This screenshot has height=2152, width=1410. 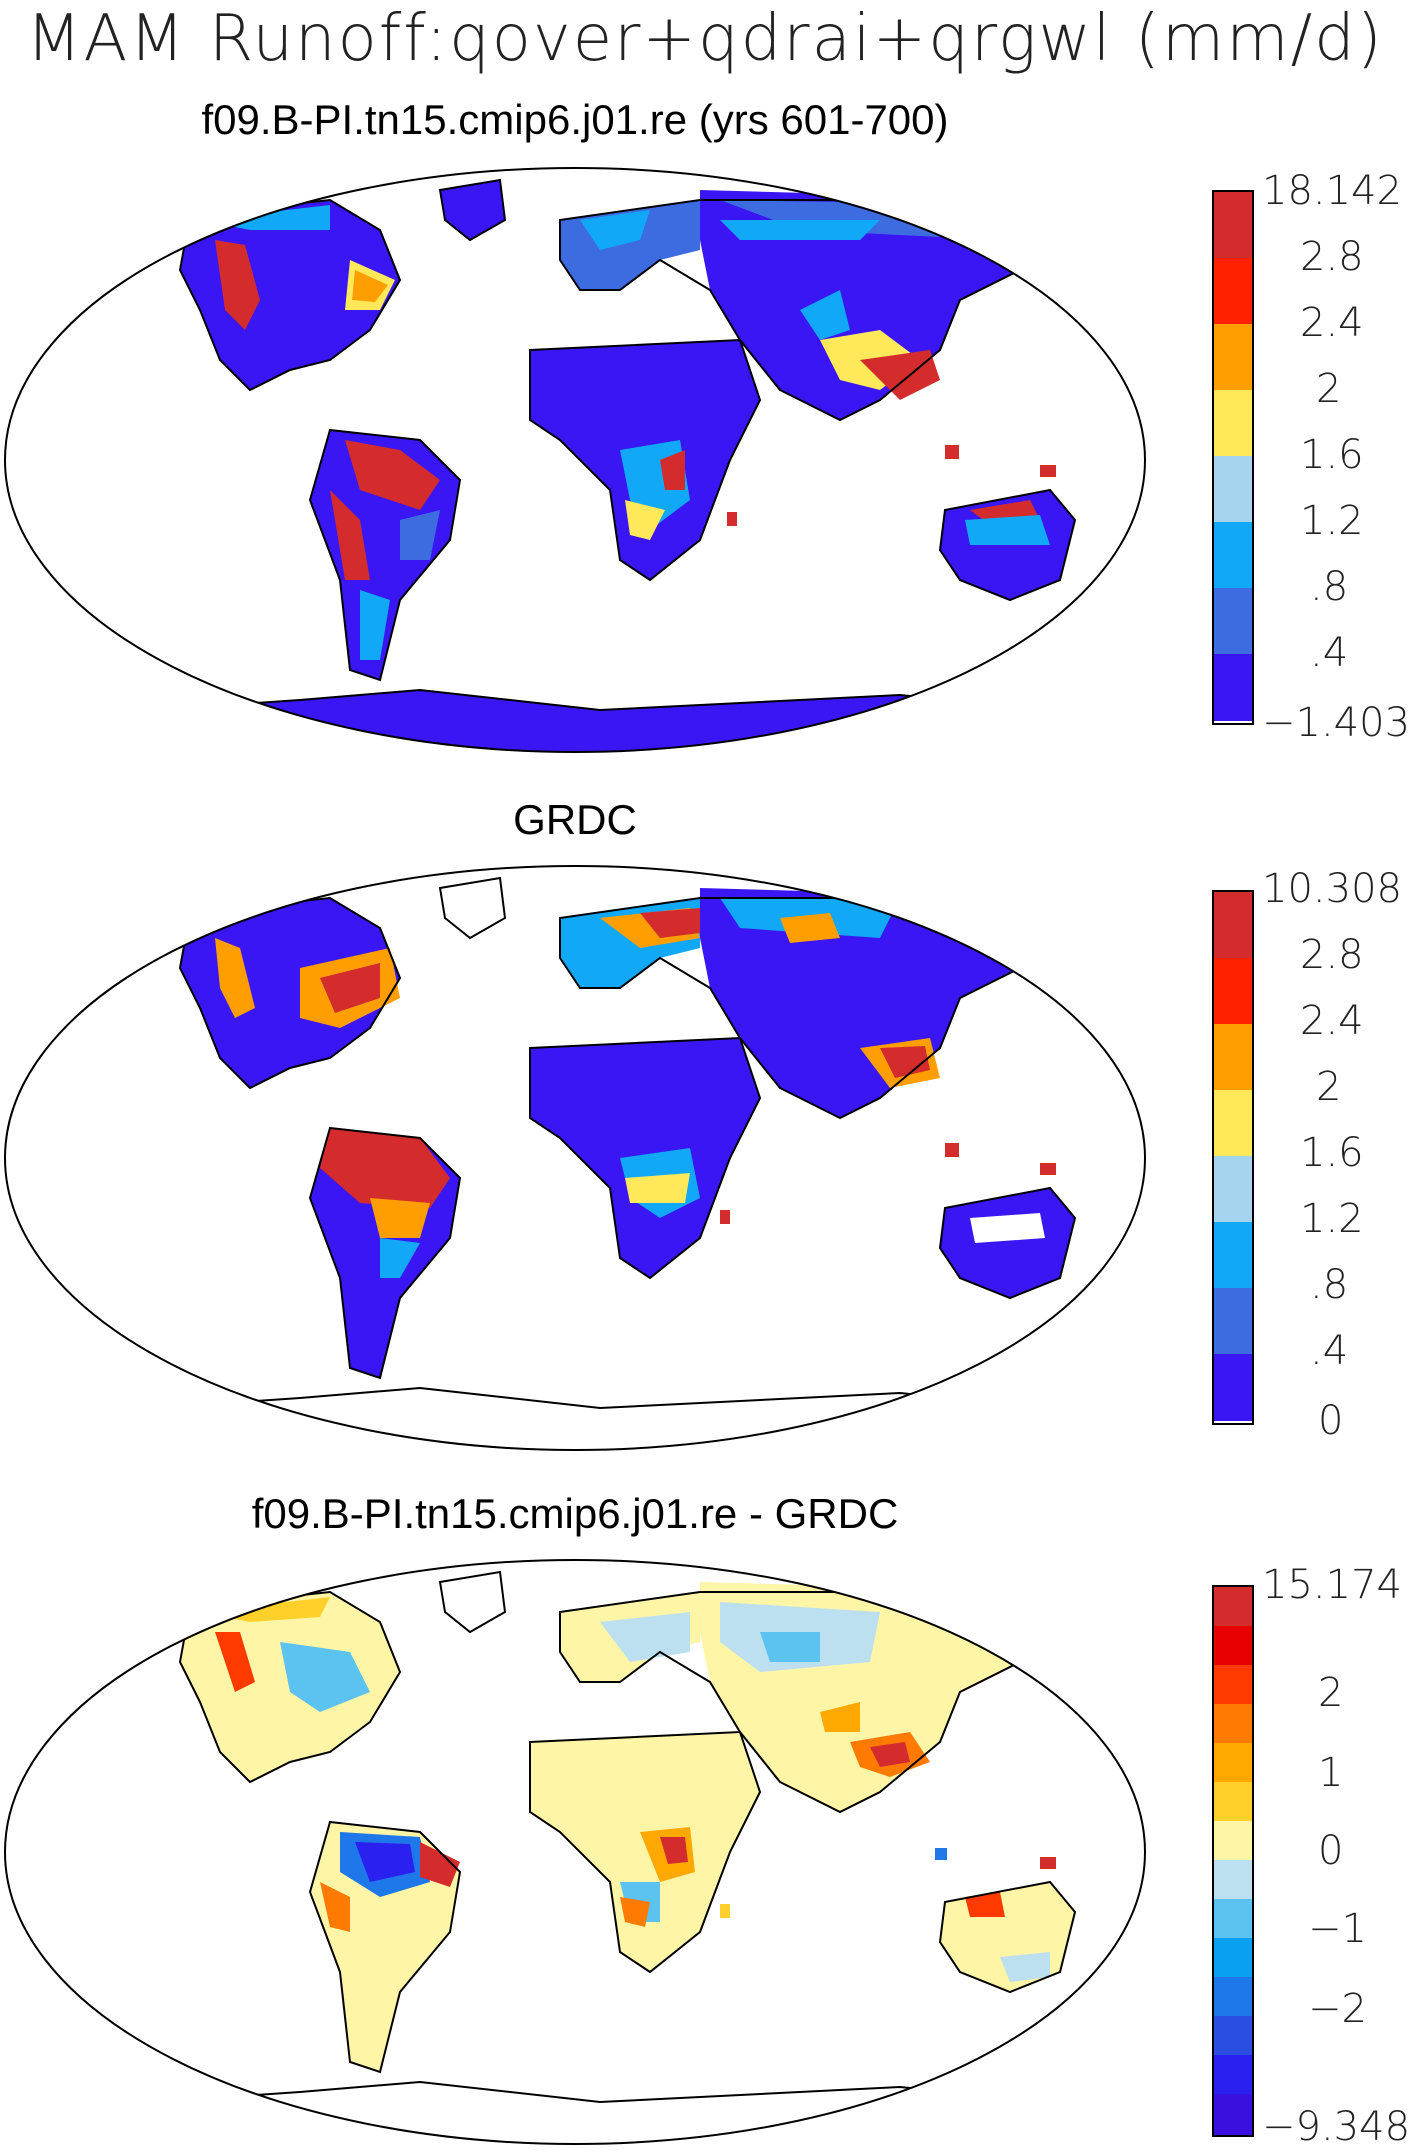 What do you see at coordinates (575, 819) in the screenshot?
I see `panel-title: GRDC` at bounding box center [575, 819].